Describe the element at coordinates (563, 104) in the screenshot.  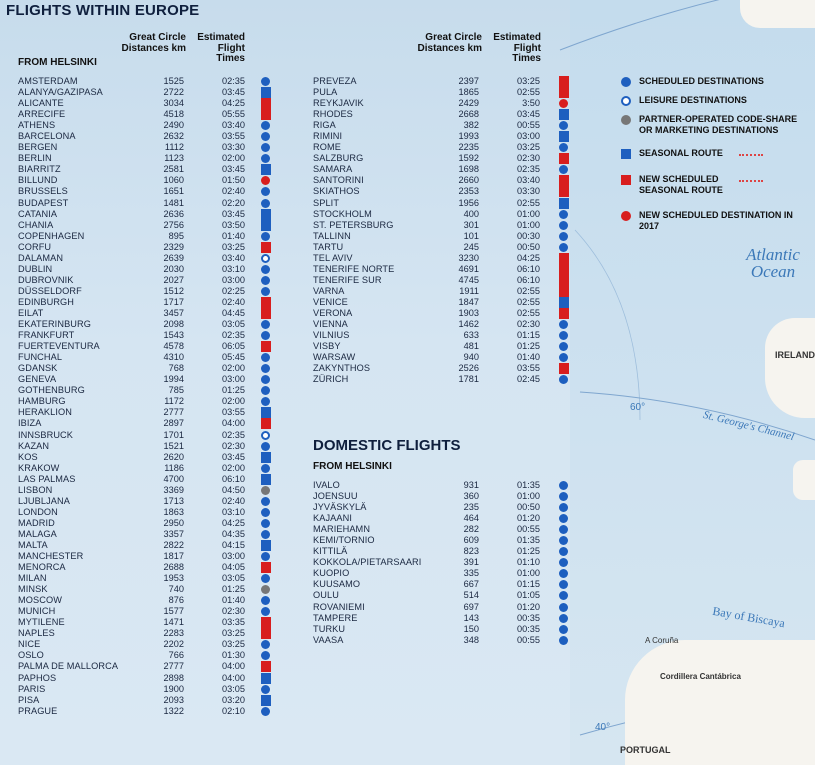
I see `new-dest-marker-icon` at that location.